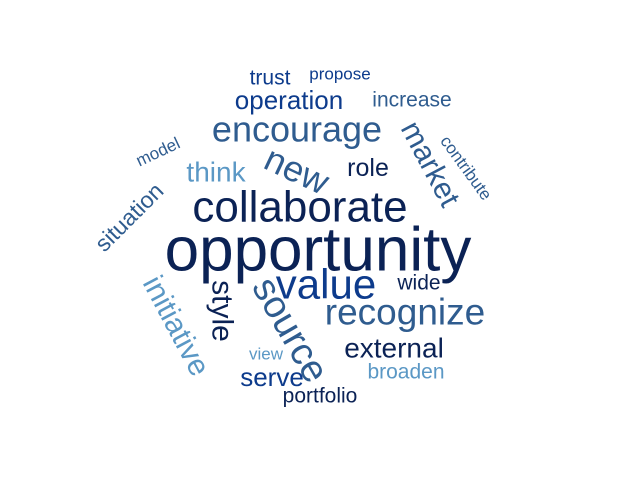 This screenshot has height=480, width=640. Describe the element at coordinates (405, 372) in the screenshot. I see `word-broaden: broaden` at that location.